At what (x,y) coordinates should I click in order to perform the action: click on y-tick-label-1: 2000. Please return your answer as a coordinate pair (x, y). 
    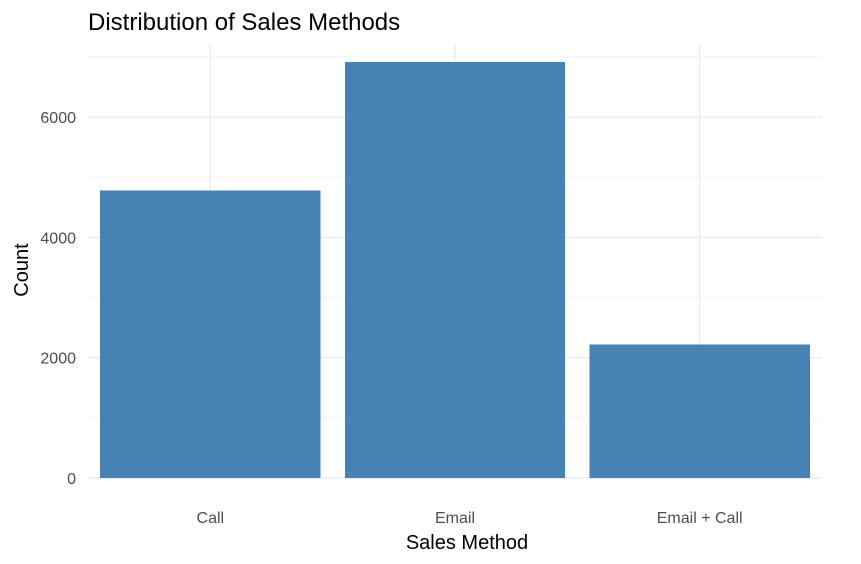
    Looking at the image, I should click on (58, 359).